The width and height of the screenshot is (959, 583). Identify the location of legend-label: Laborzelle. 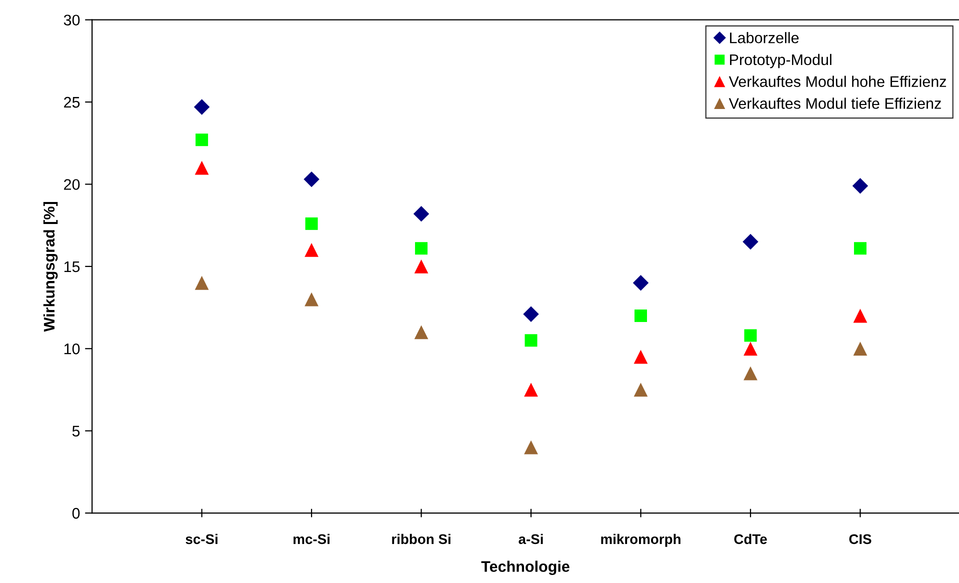
(764, 38).